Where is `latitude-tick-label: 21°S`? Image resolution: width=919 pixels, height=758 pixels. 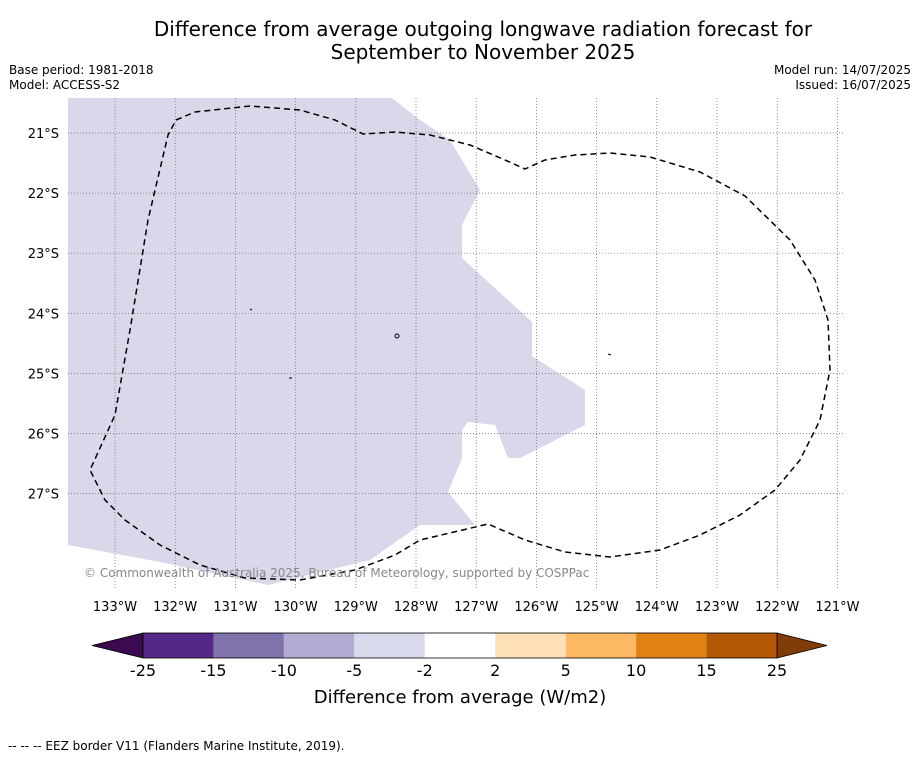
latitude-tick-label: 21°S is located at coordinates (43, 134).